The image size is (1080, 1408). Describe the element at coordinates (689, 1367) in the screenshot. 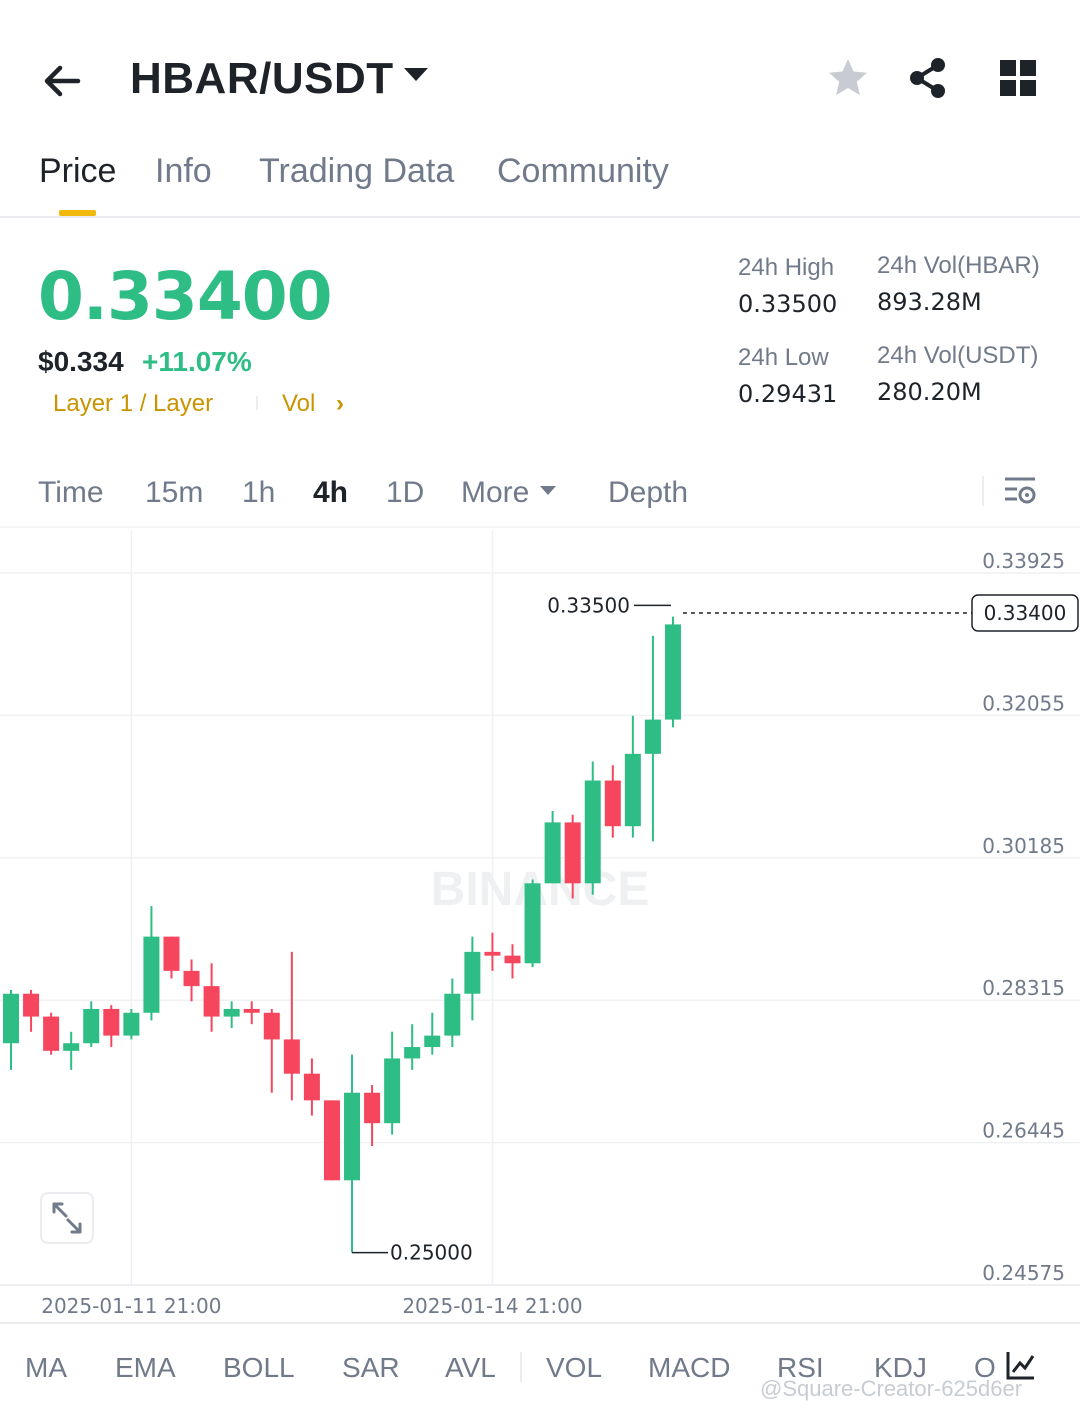

I see `indicator-macd: MACD` at that location.